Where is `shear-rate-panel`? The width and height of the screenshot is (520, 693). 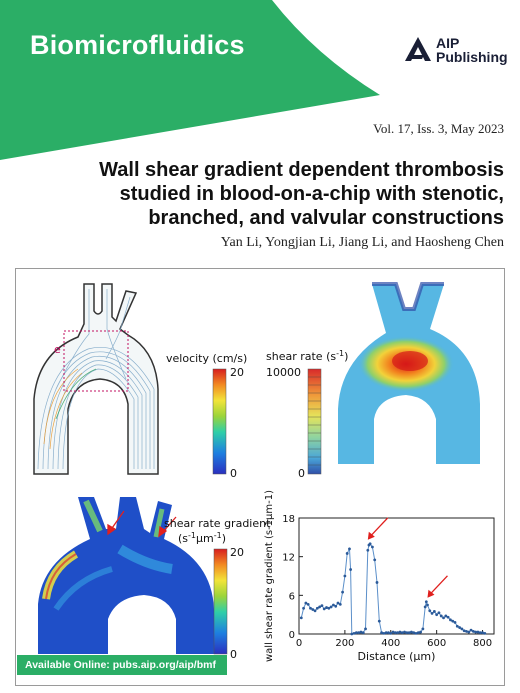
shear-rate-panel is located at coordinates (409, 373).